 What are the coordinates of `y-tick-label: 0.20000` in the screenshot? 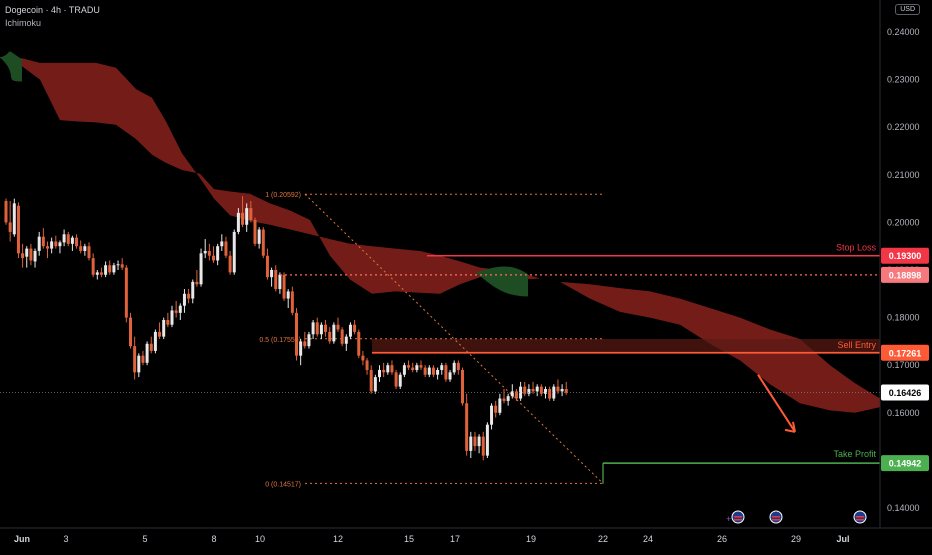 It's located at (903, 222).